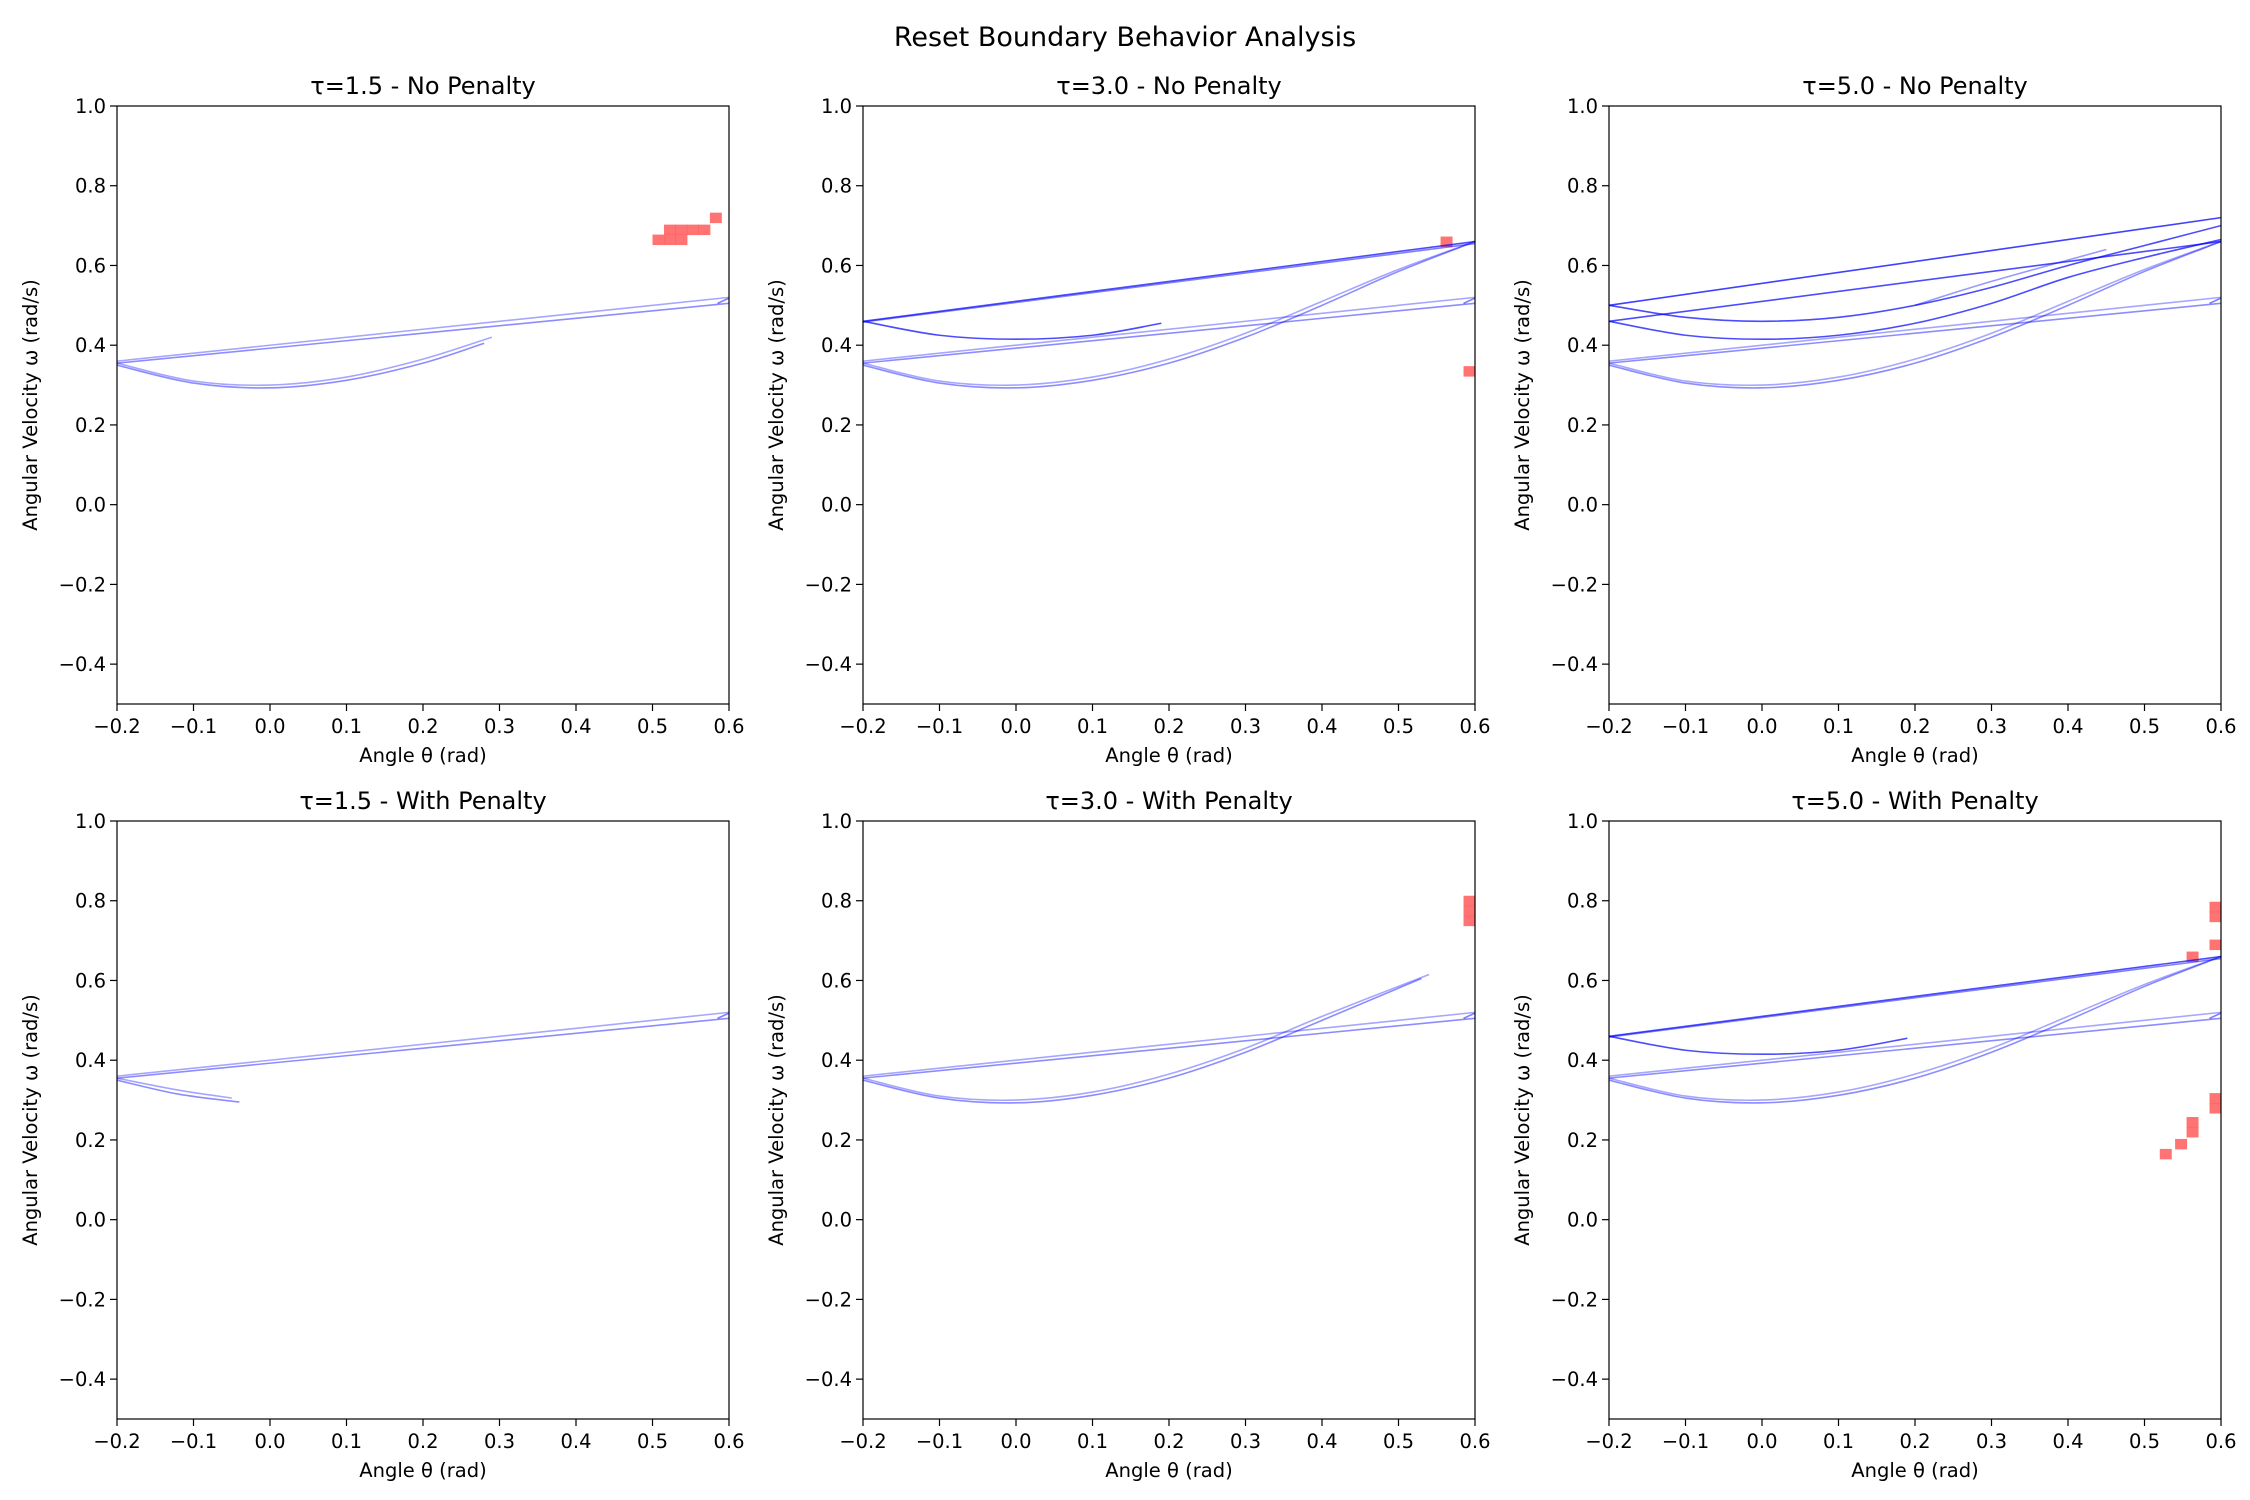 This screenshot has height=1500, width=2250. Describe the element at coordinates (1168, 801) in the screenshot. I see `subplot-title: τ=3.0 - With Penalty` at that location.